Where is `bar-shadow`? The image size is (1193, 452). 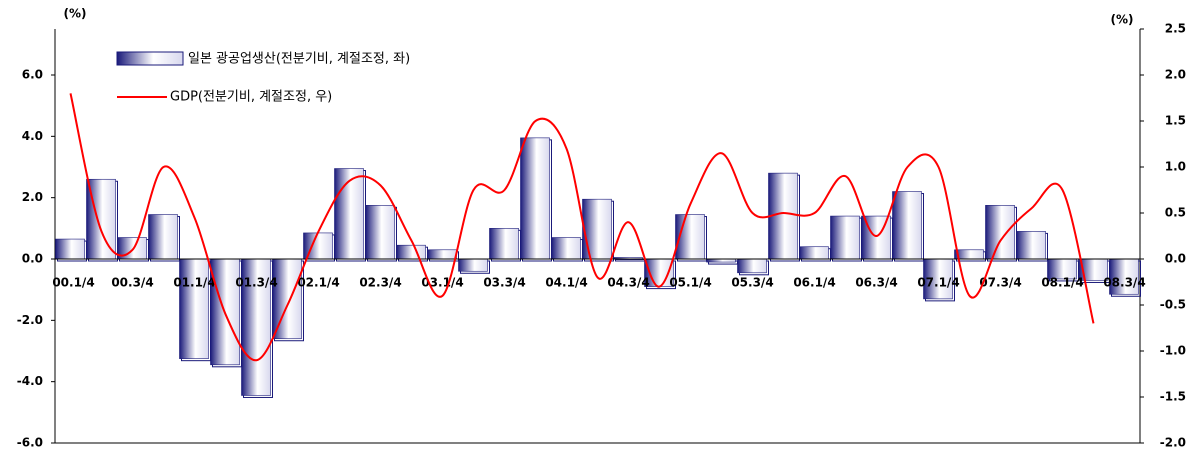
bar-shadow is located at coordinates (630, 260).